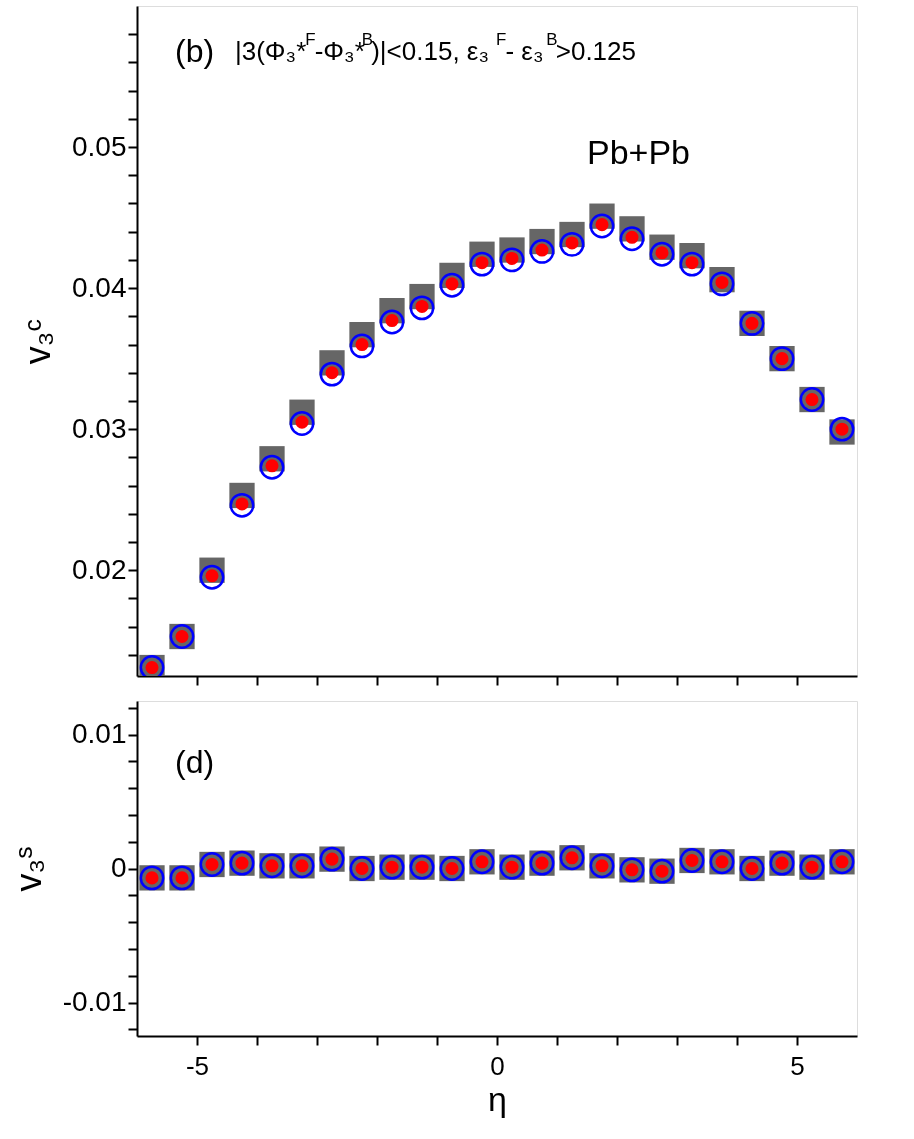  Describe the element at coordinates (639, 152) in the screenshot. I see `annotation: Pb+Pb` at that location.